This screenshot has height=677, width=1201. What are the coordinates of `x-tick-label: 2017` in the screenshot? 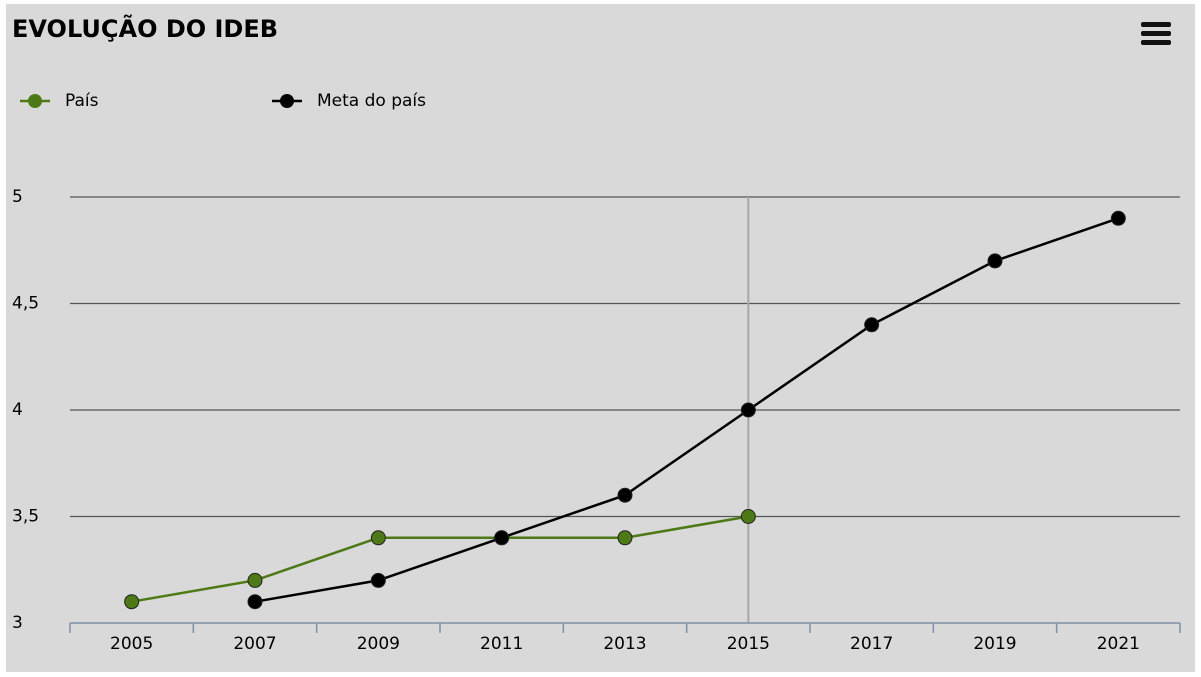 It's located at (871, 644).